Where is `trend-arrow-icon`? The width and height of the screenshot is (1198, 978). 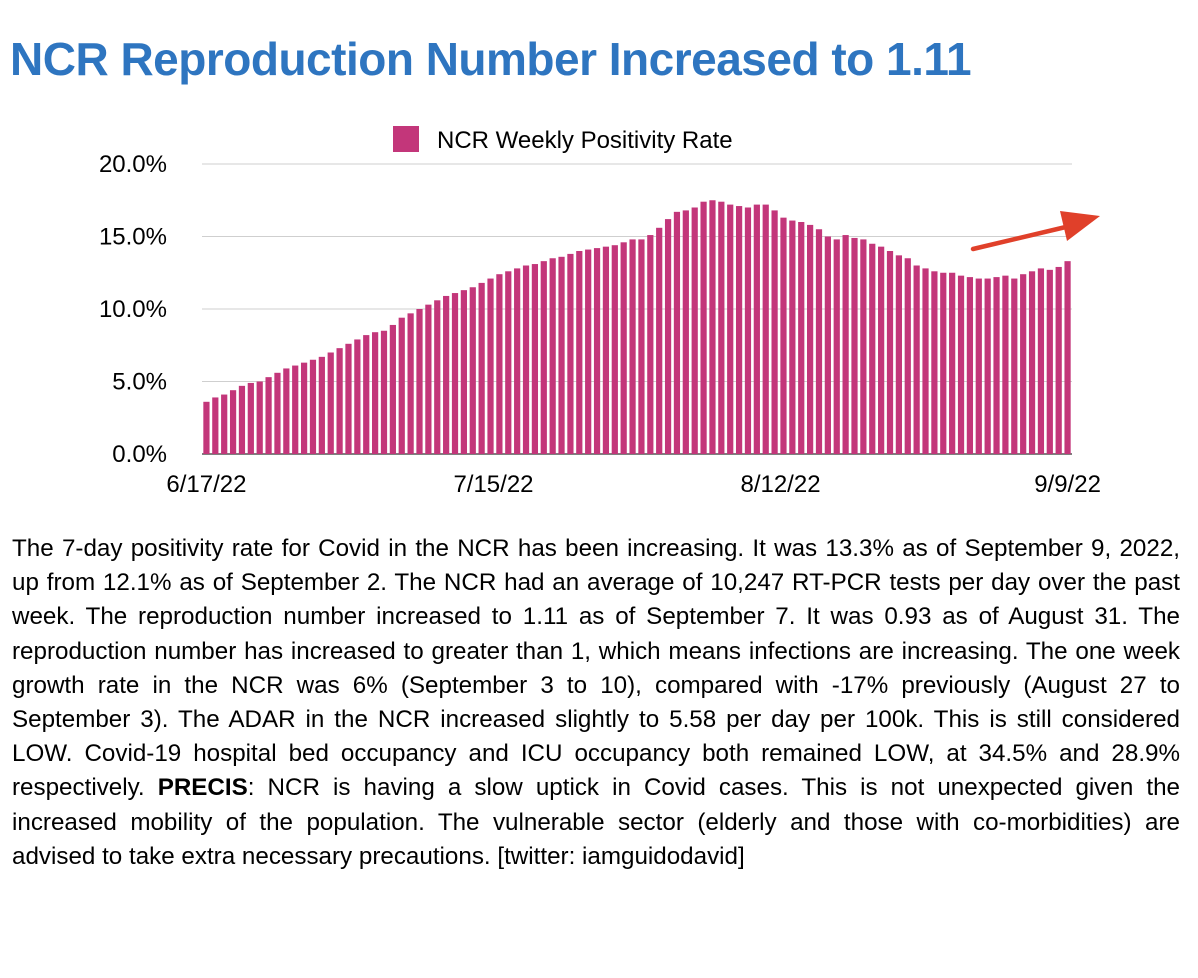 trend-arrow-icon is located at coordinates (1035, 231).